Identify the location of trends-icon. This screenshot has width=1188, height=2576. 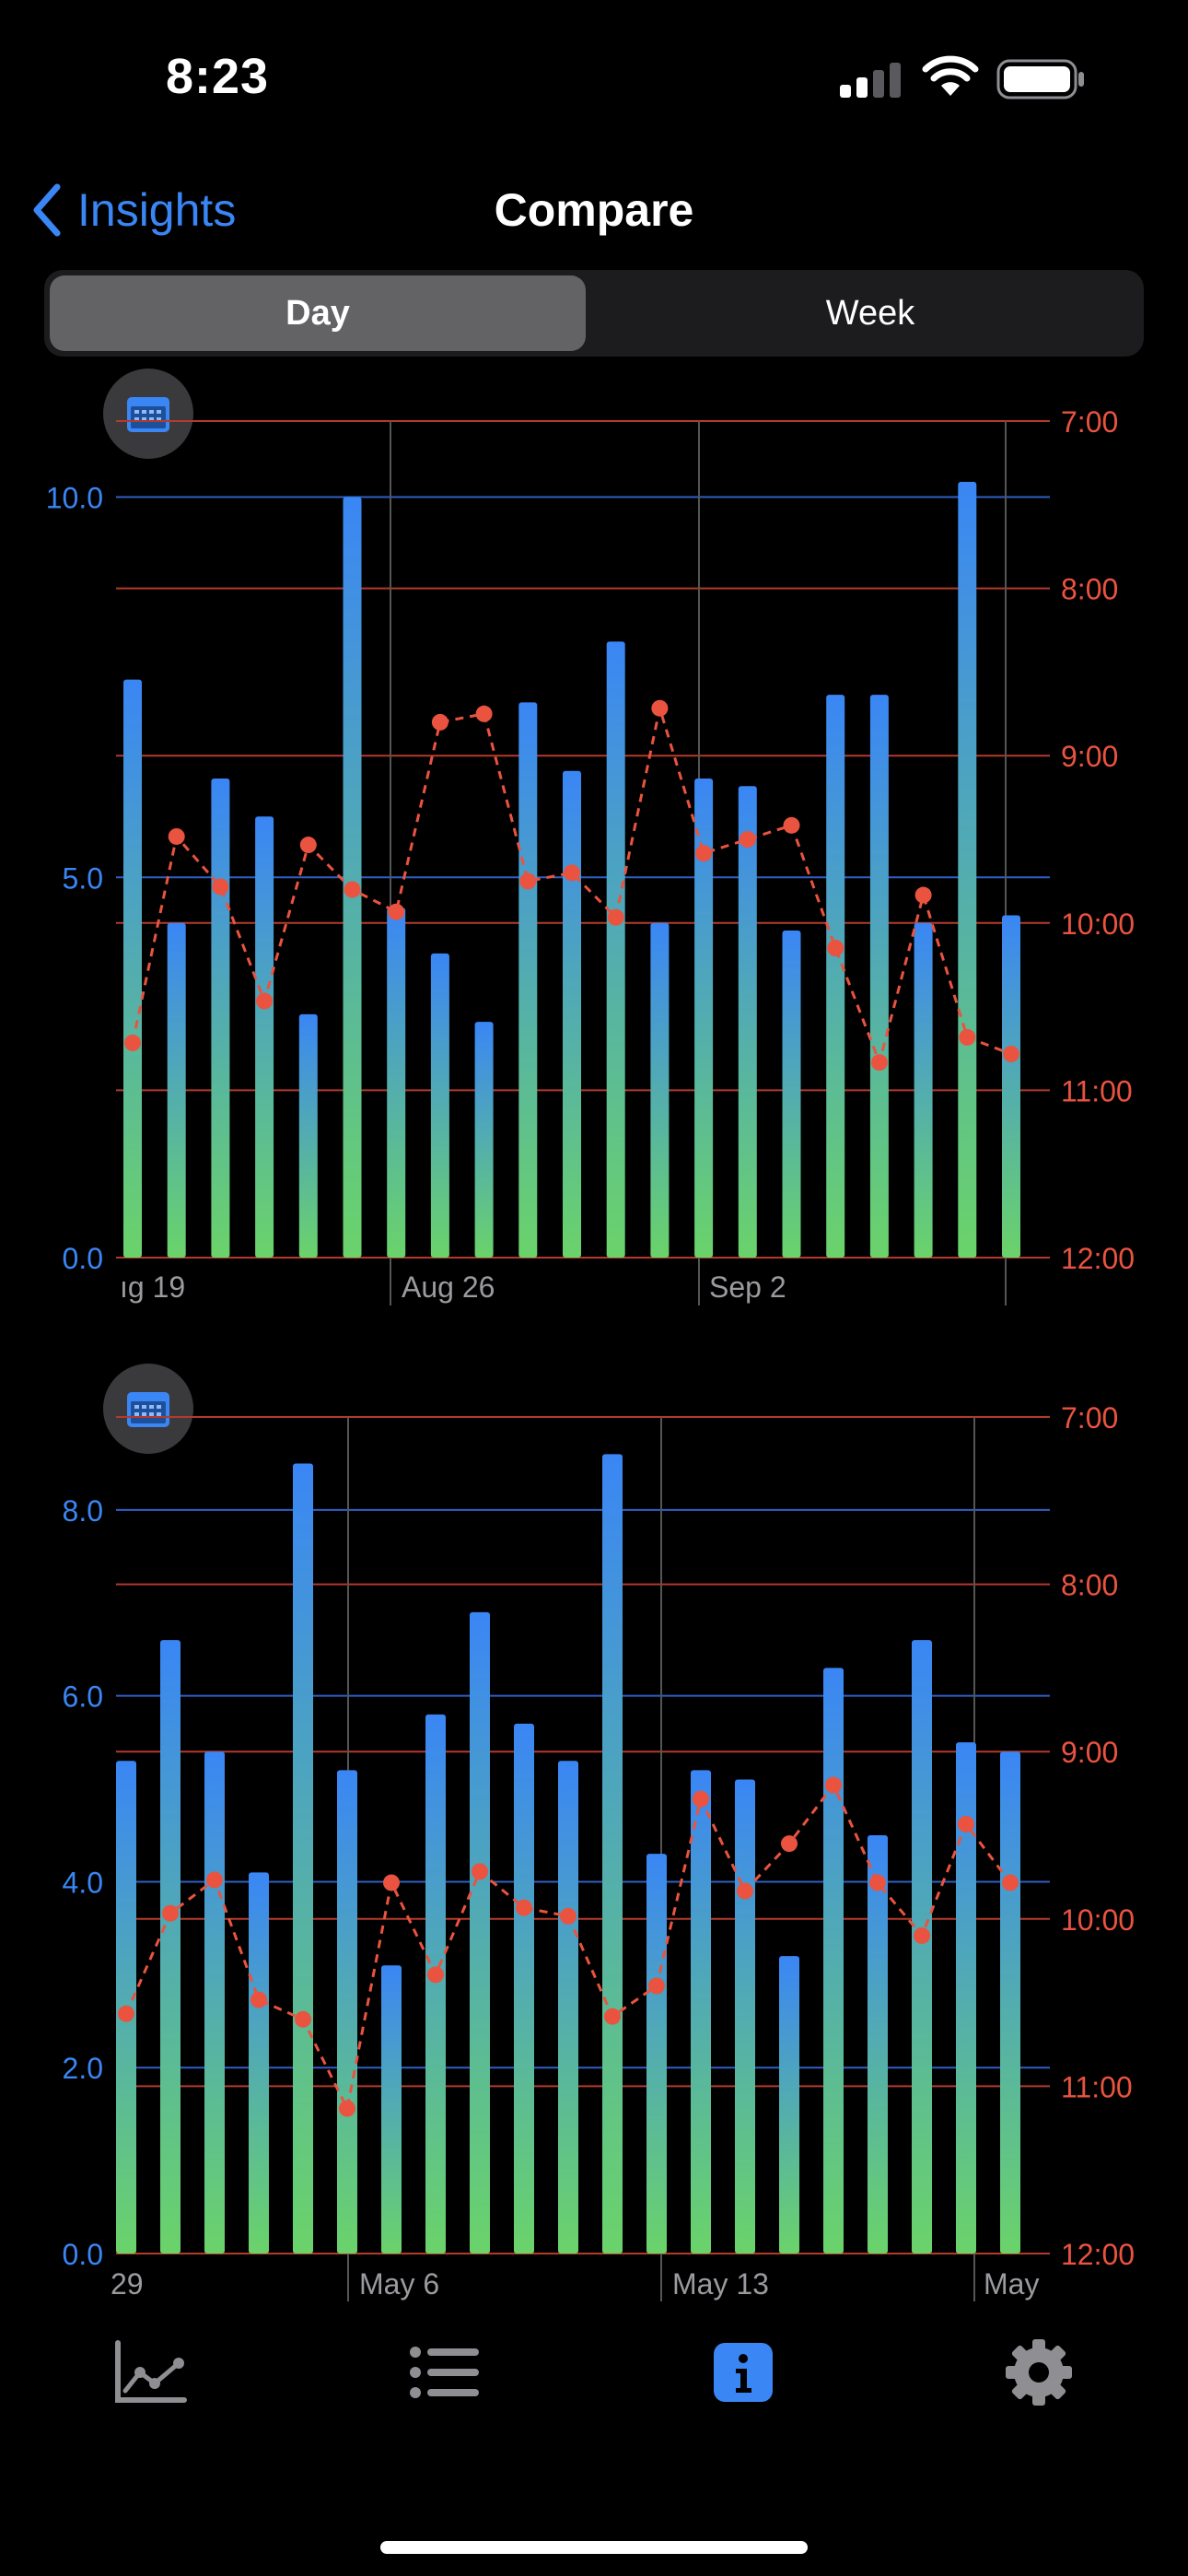
(151, 2371).